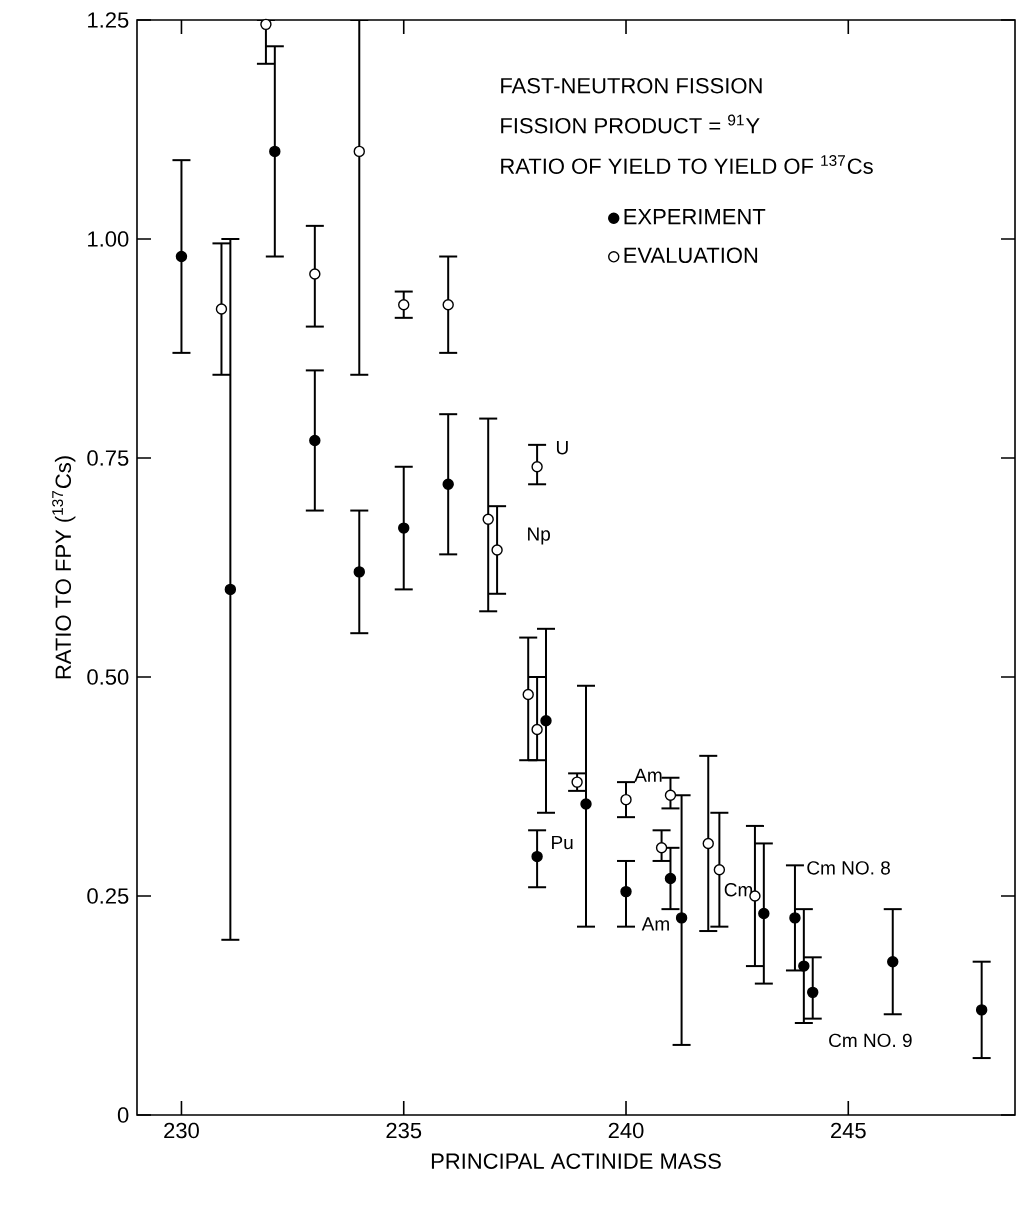 Image resolution: width=1019 pixels, height=1206 pixels. Describe the element at coordinates (848, 868) in the screenshot. I see `annotation: Cm NO. 8` at that location.